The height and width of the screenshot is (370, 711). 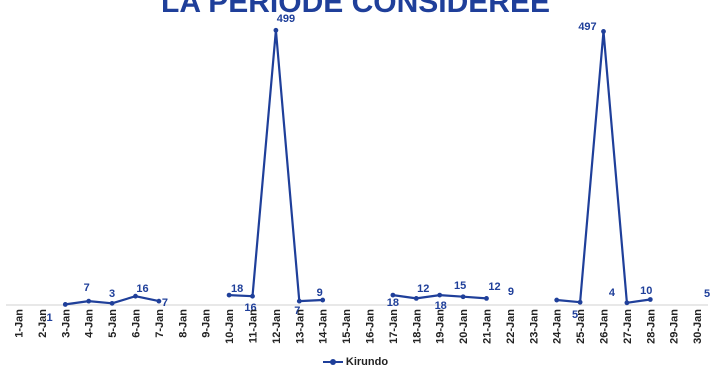 What do you see at coordinates (324, 326) in the screenshot?
I see `x-tick-label-14-Jan: 14-Jan` at bounding box center [324, 326].